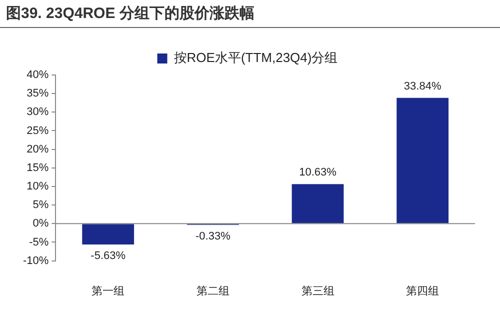  What do you see at coordinates (250, 14) in the screenshot?
I see `chart-title: 图39. 23Q4ROE 分组下的股价涨跌幅` at bounding box center [250, 14].